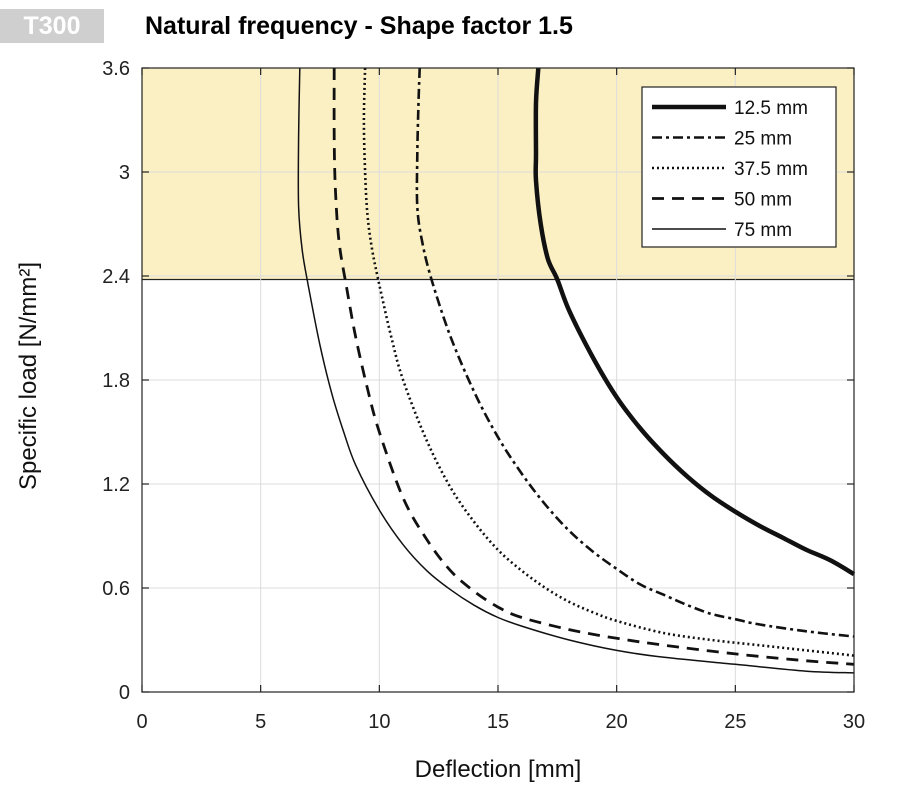 This screenshot has width=920, height=800. I want to click on legend-box, so click(739, 167).